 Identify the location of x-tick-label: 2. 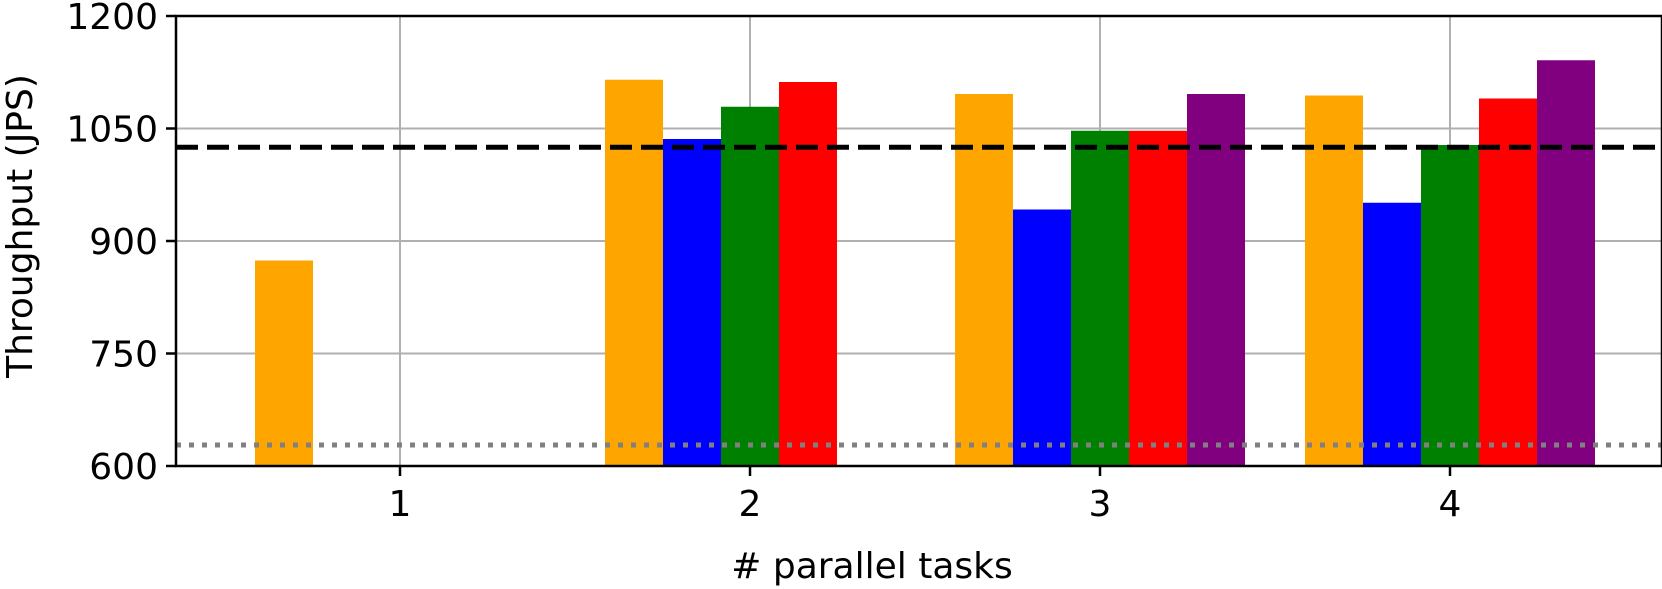
(750, 504).